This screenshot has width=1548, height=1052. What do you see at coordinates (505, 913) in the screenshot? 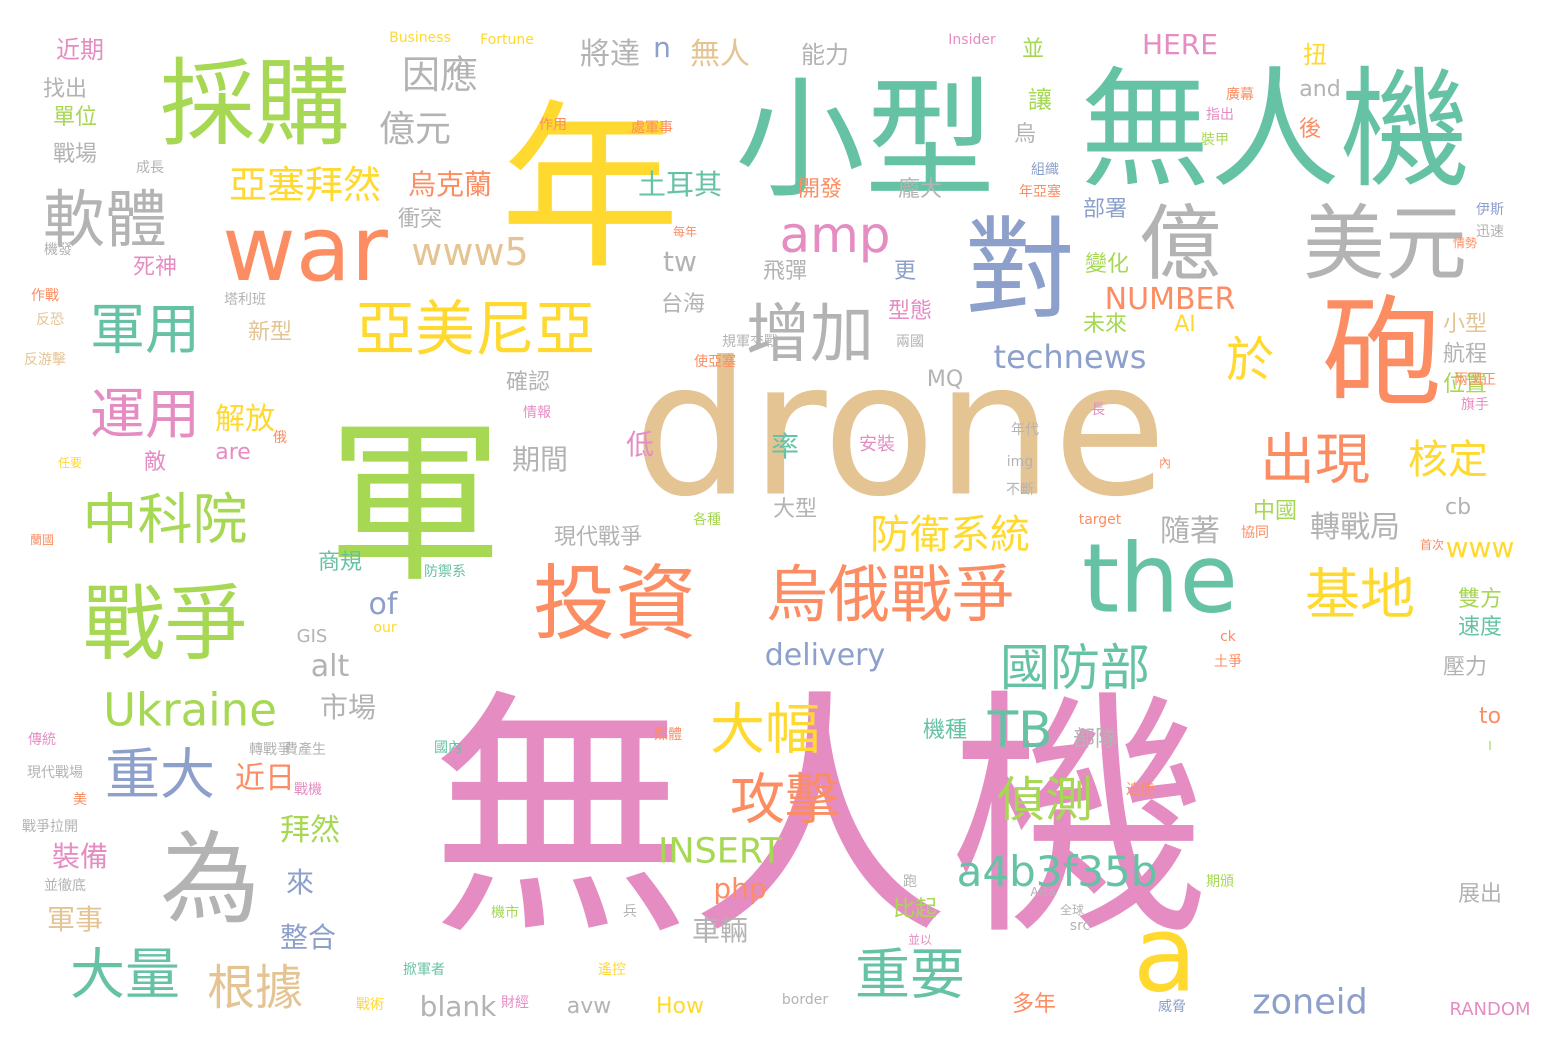
I see `cloud-word: 機市` at bounding box center [505, 913].